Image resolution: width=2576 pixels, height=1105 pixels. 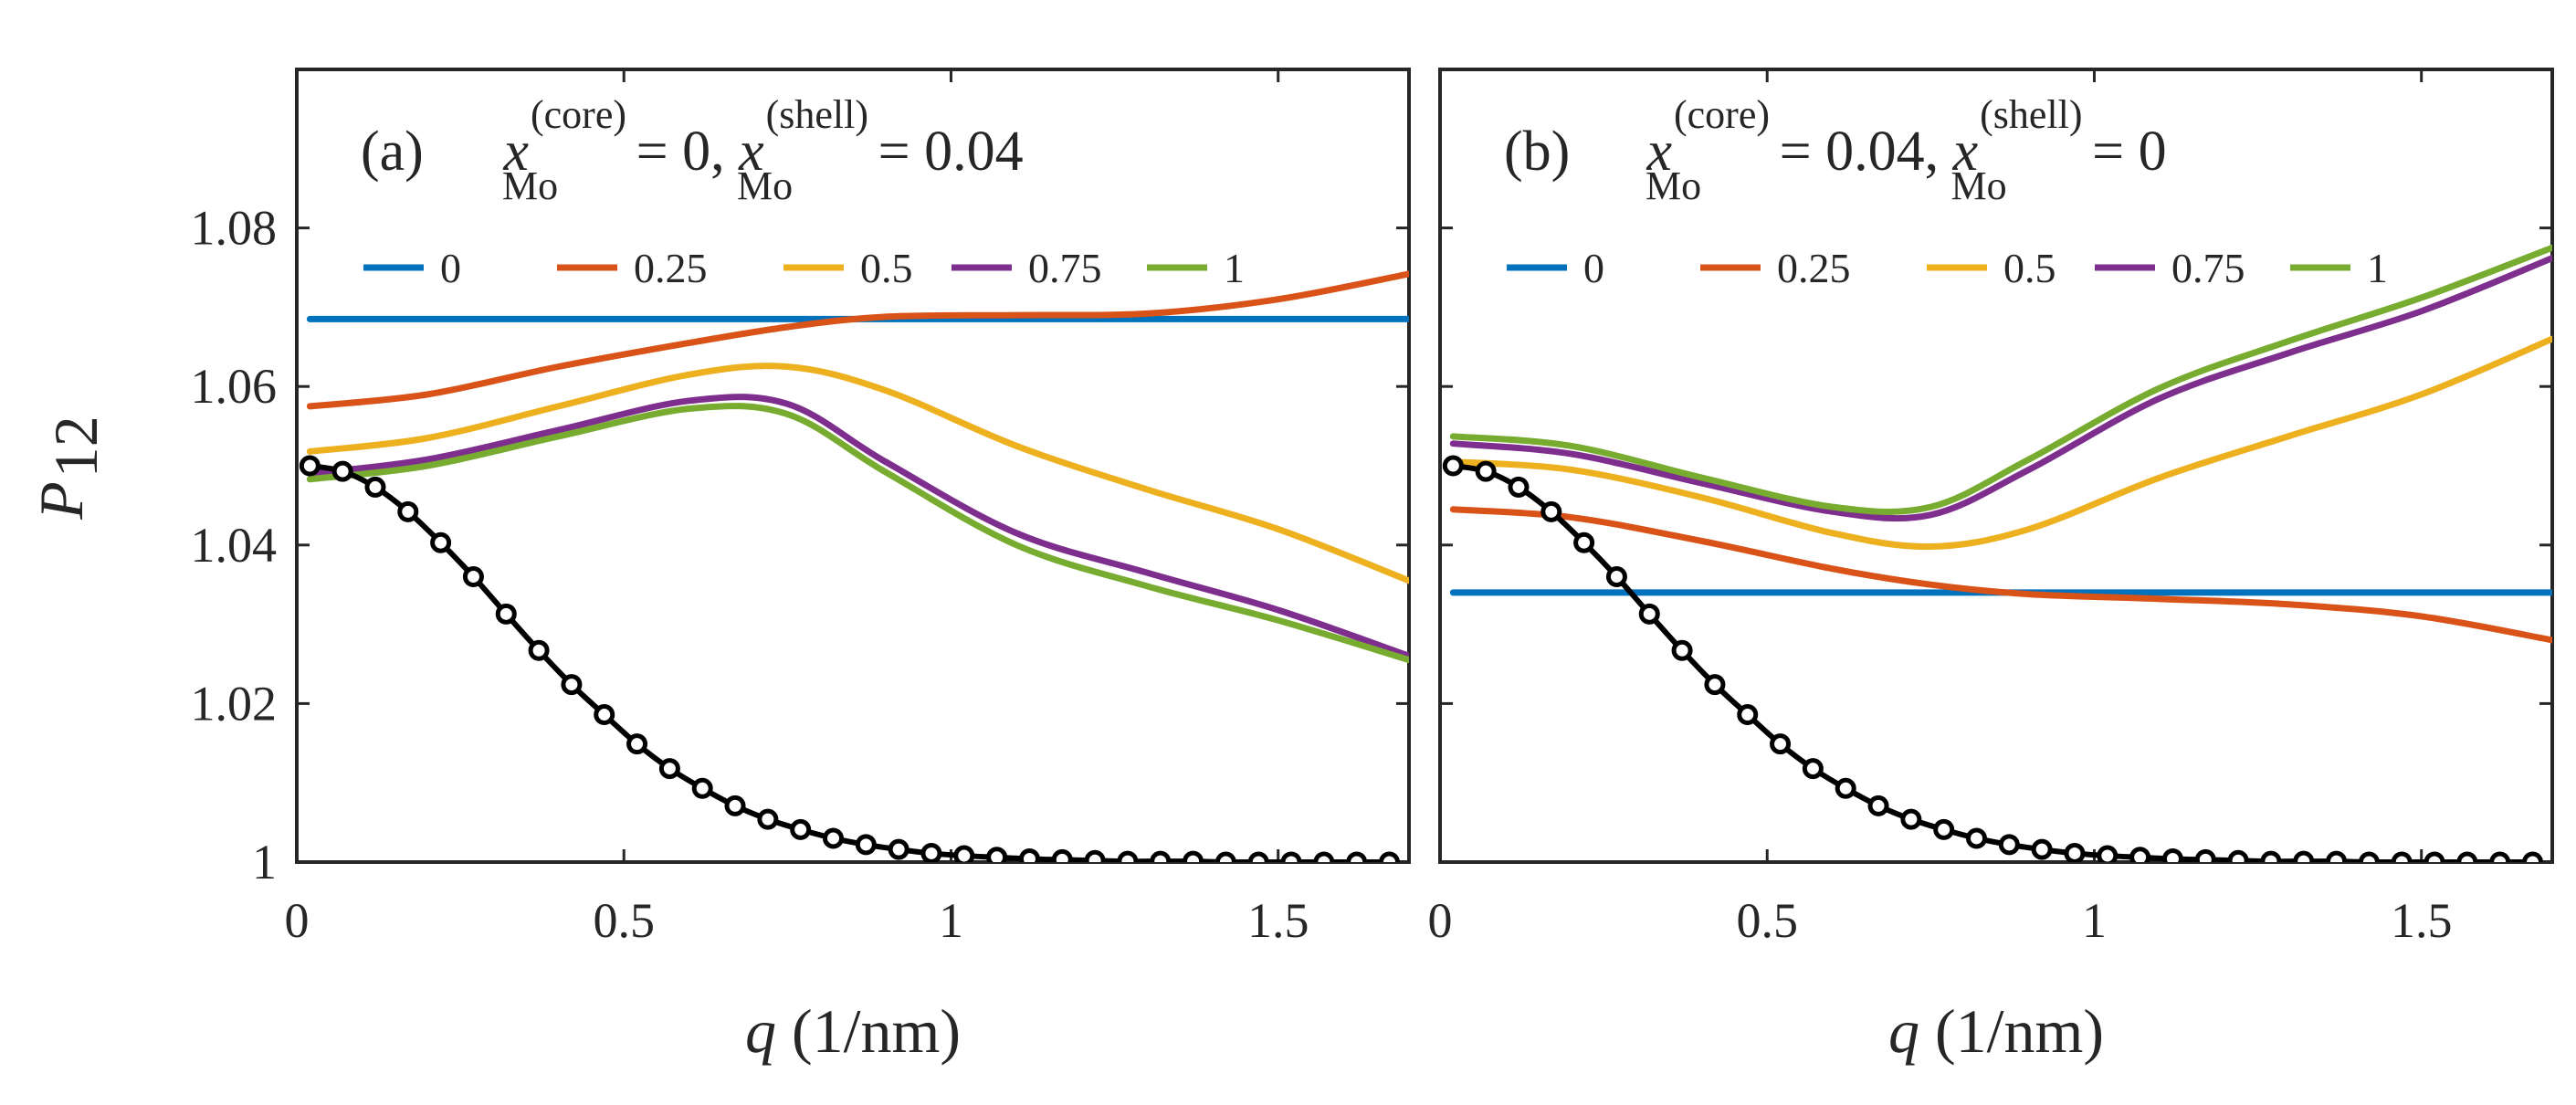 What do you see at coordinates (1722, 114) in the screenshot?
I see `annotation-sup-1: (core)` at bounding box center [1722, 114].